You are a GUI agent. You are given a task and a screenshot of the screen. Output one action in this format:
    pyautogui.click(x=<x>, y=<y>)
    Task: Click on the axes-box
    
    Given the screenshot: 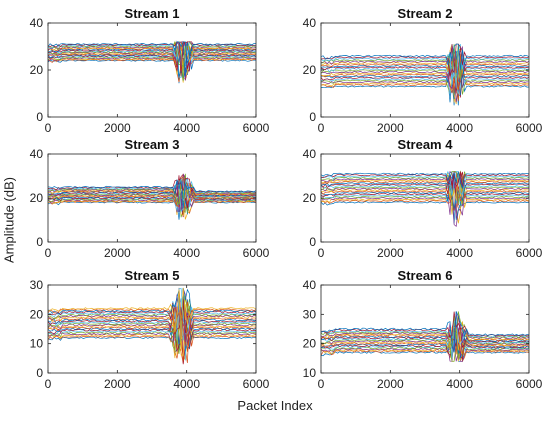 What is the action you would take?
    pyautogui.click(x=152, y=70)
    